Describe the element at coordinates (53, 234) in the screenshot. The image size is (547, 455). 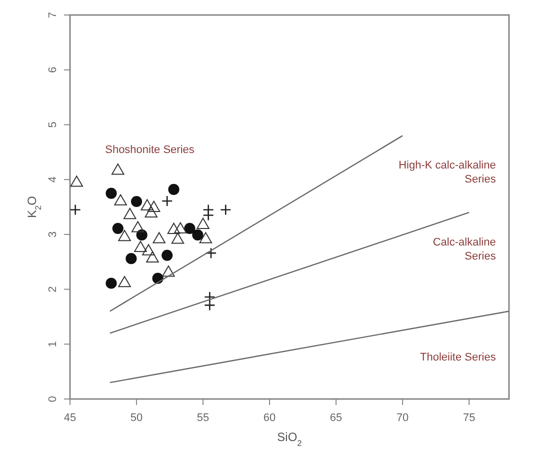
I see `y-tick-label: 3` at that location.